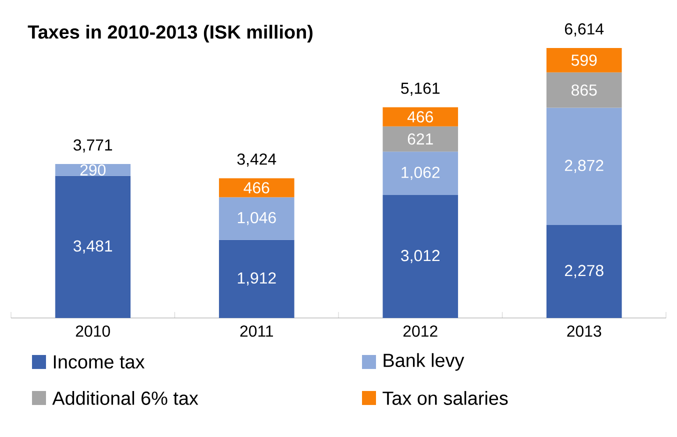  Describe the element at coordinates (424, 362) in the screenshot. I see `legend-label: Bank levy` at that location.